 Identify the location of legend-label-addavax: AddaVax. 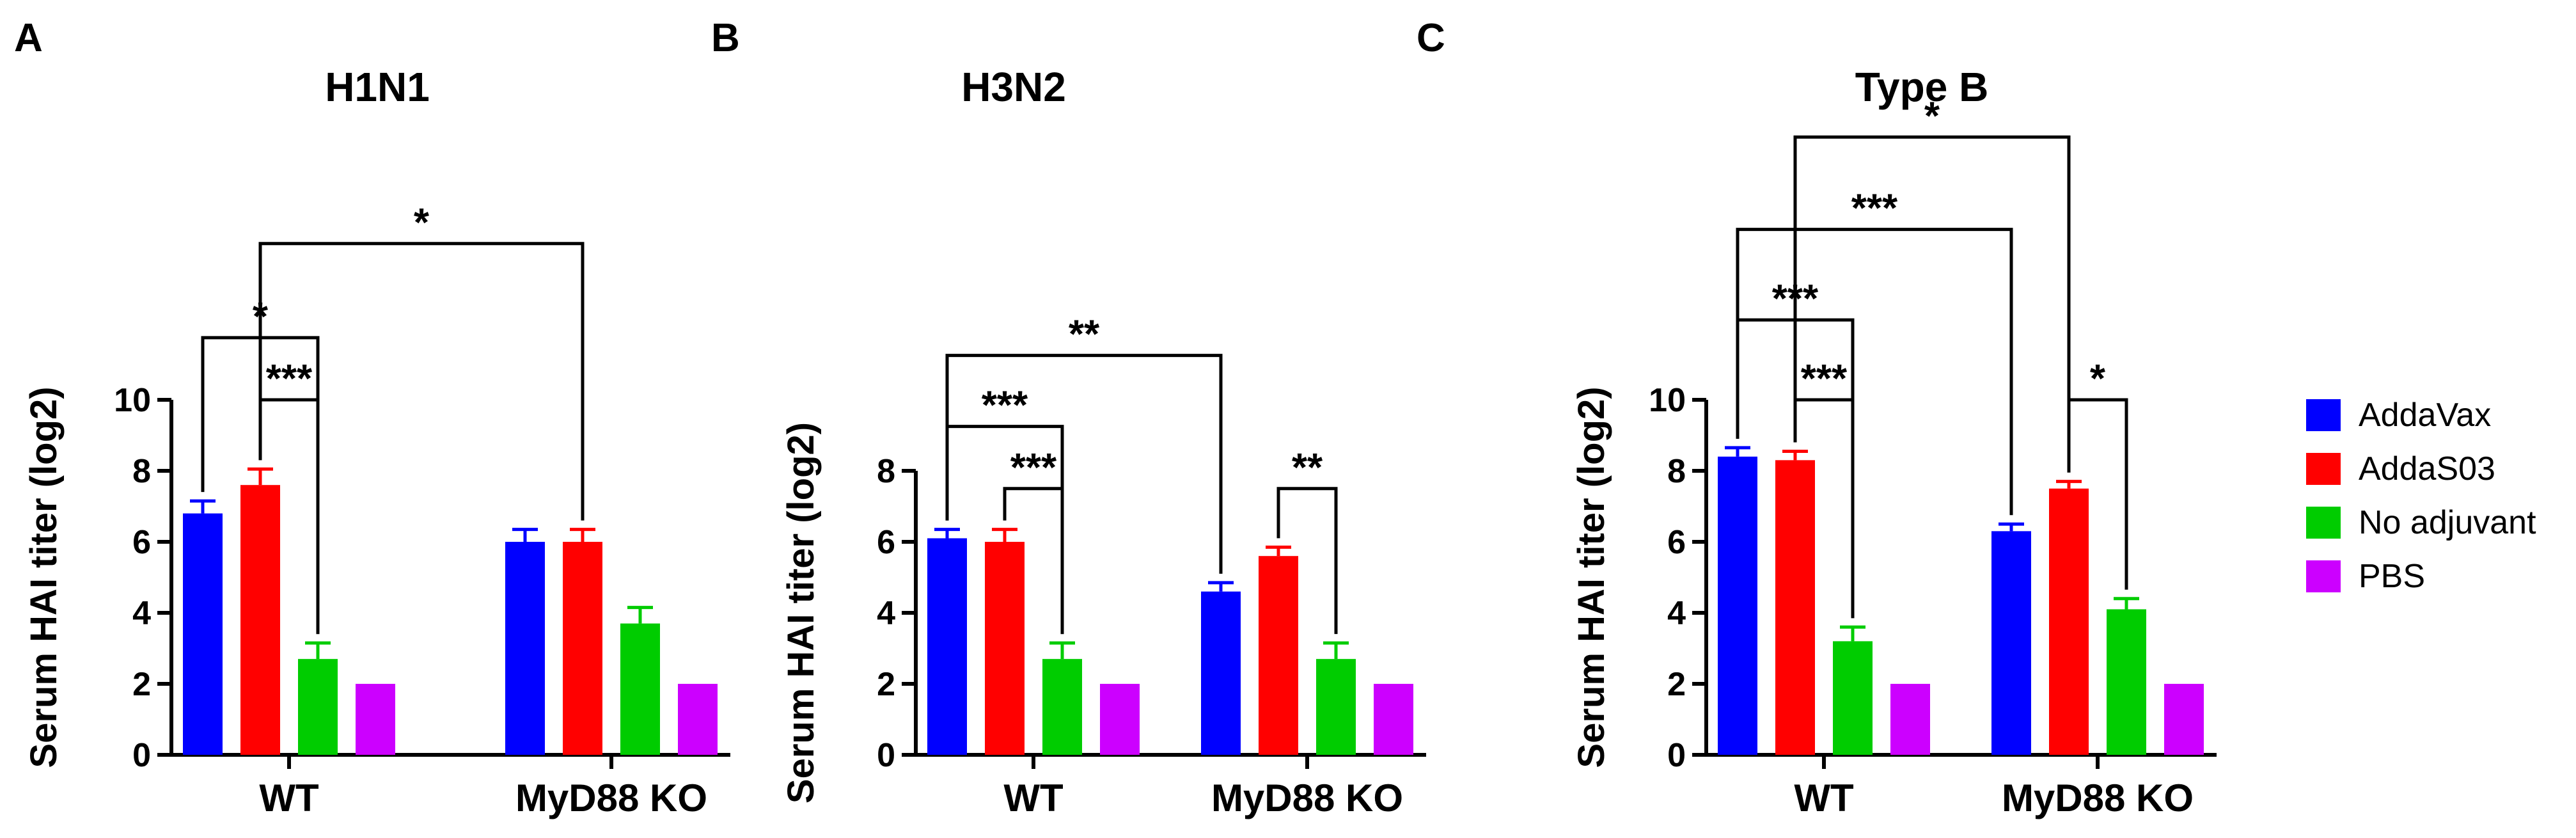
(2425, 415).